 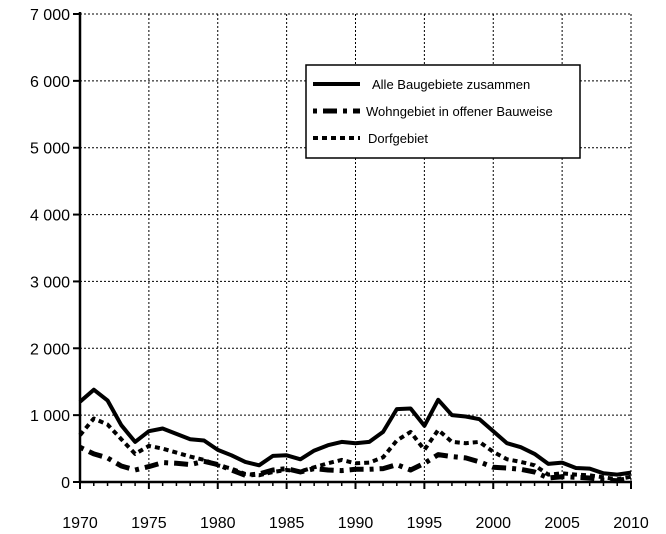 What do you see at coordinates (287, 523) in the screenshot?
I see `x-tick-label: 1985` at bounding box center [287, 523].